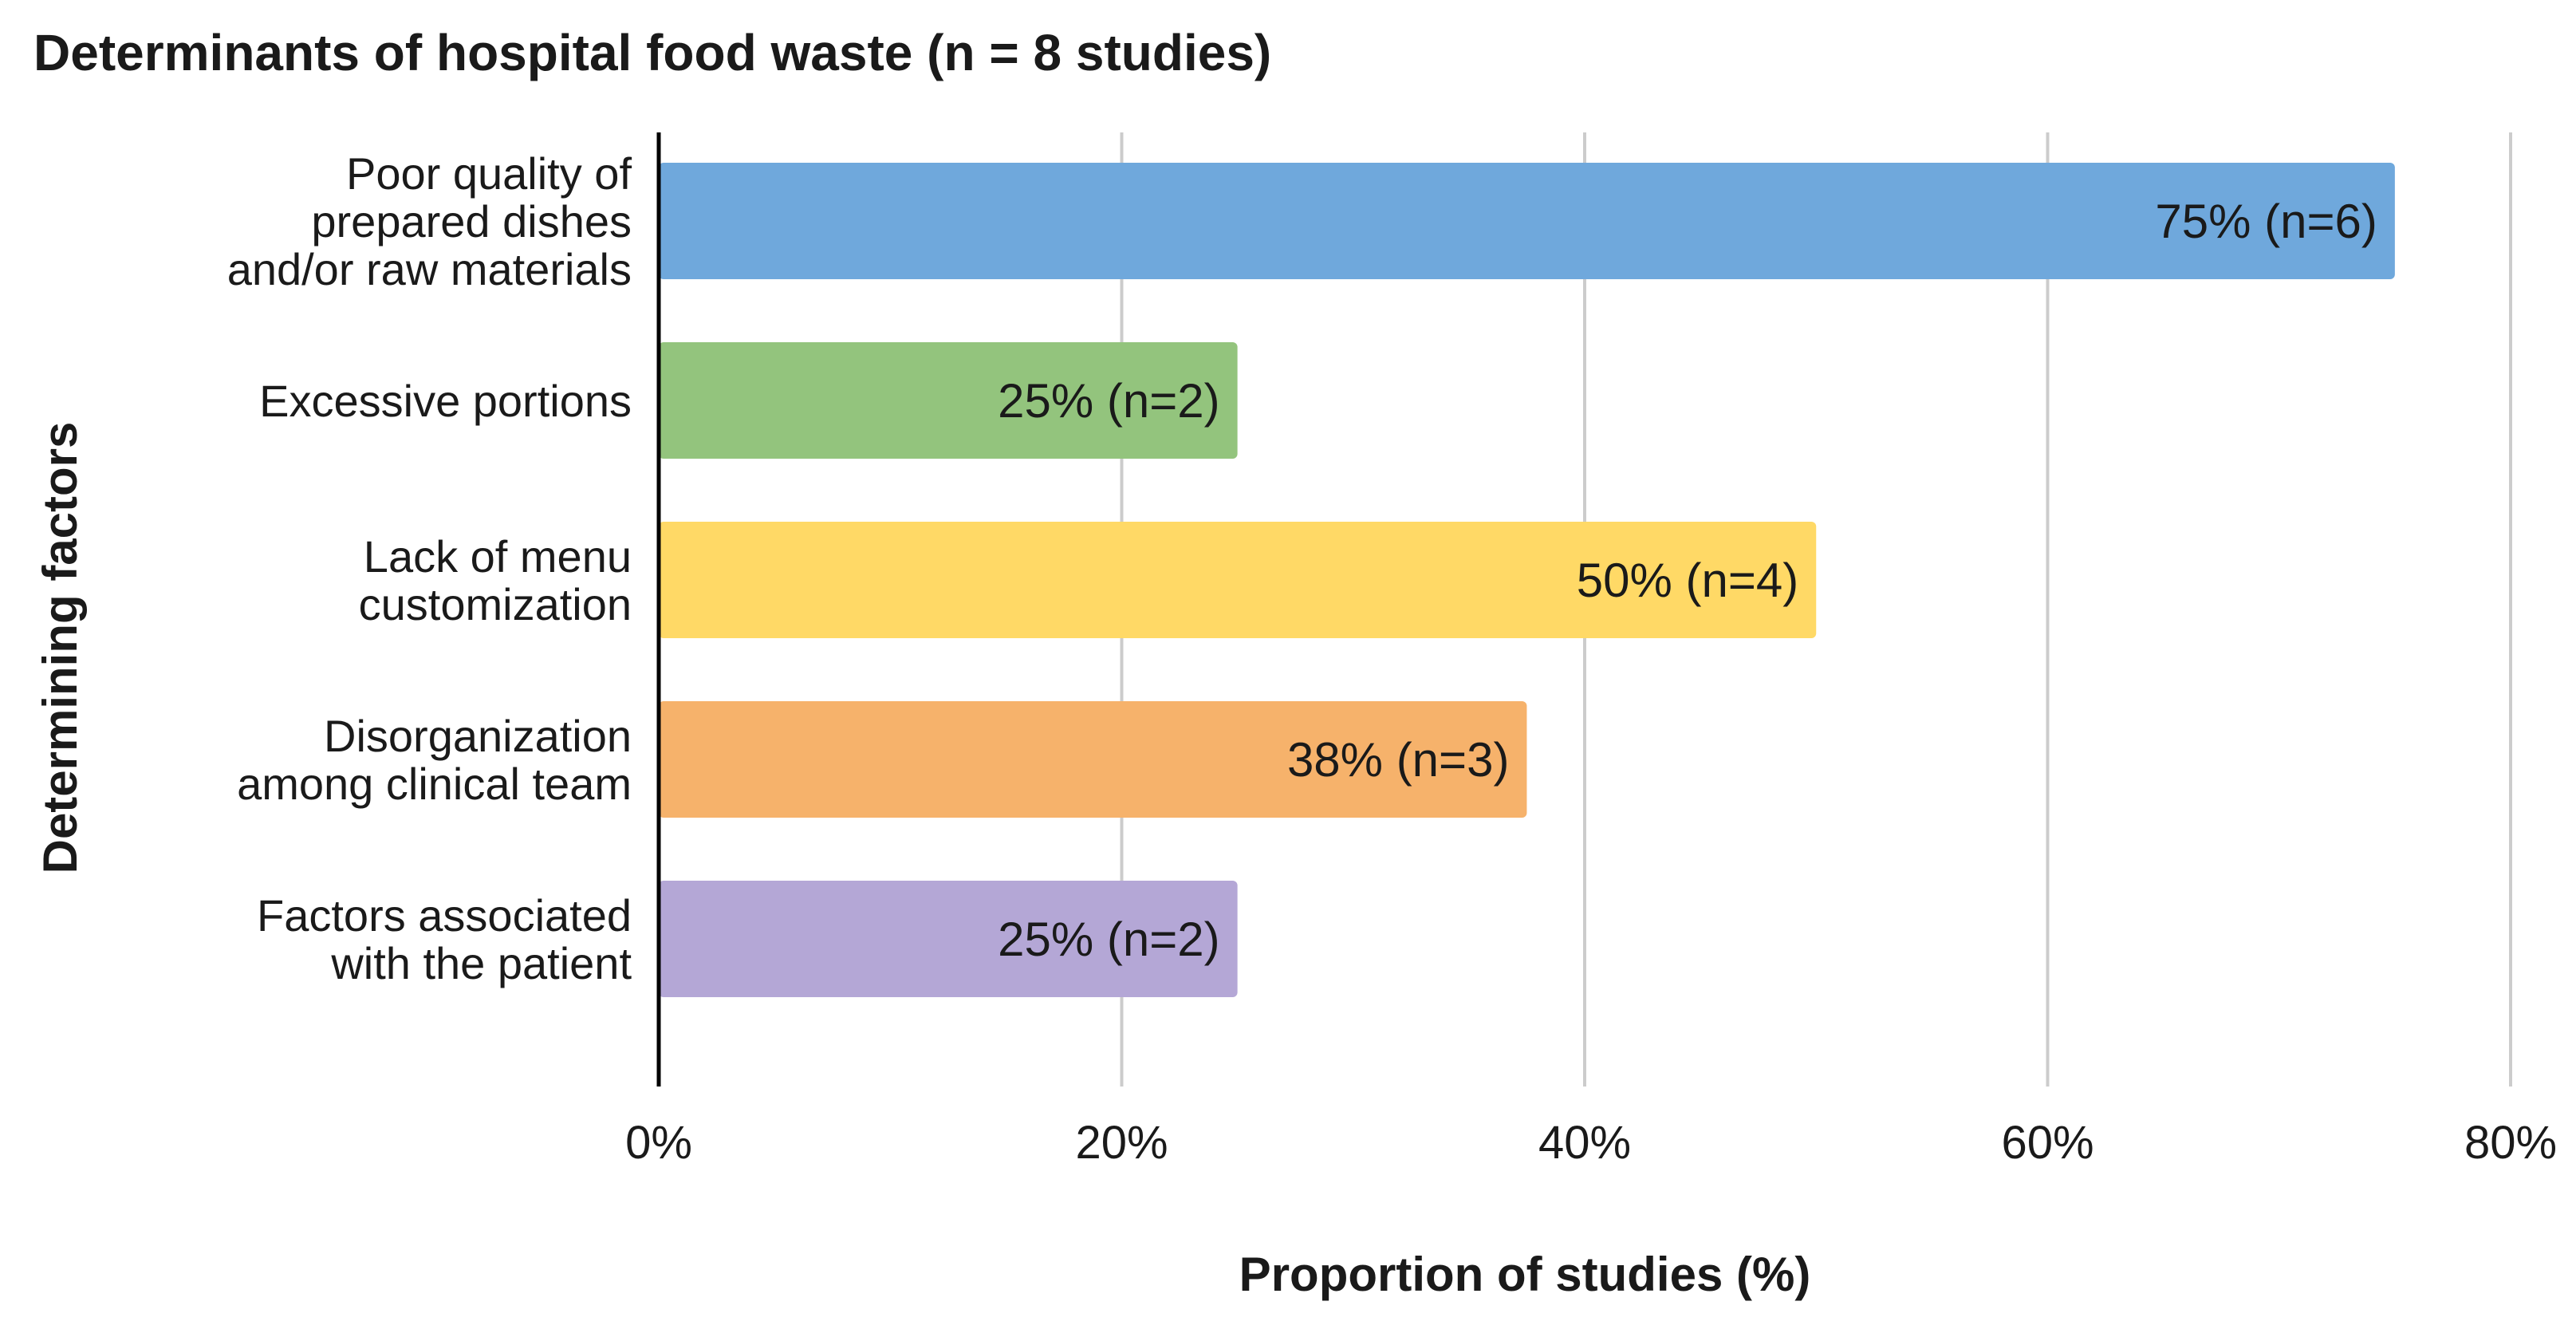  What do you see at coordinates (434, 760) in the screenshot?
I see `category-label: Disorganization among clinical team` at bounding box center [434, 760].